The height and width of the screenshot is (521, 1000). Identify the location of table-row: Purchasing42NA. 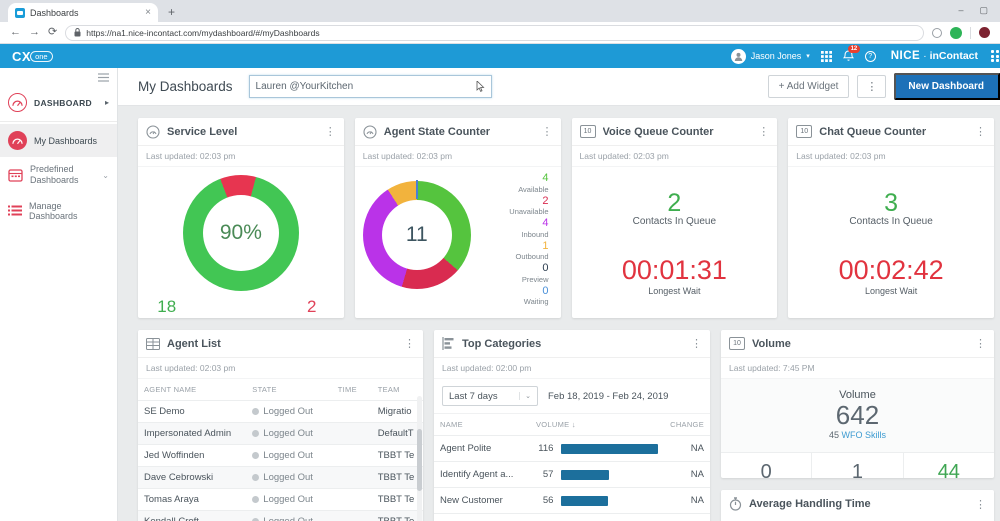
(572, 517).